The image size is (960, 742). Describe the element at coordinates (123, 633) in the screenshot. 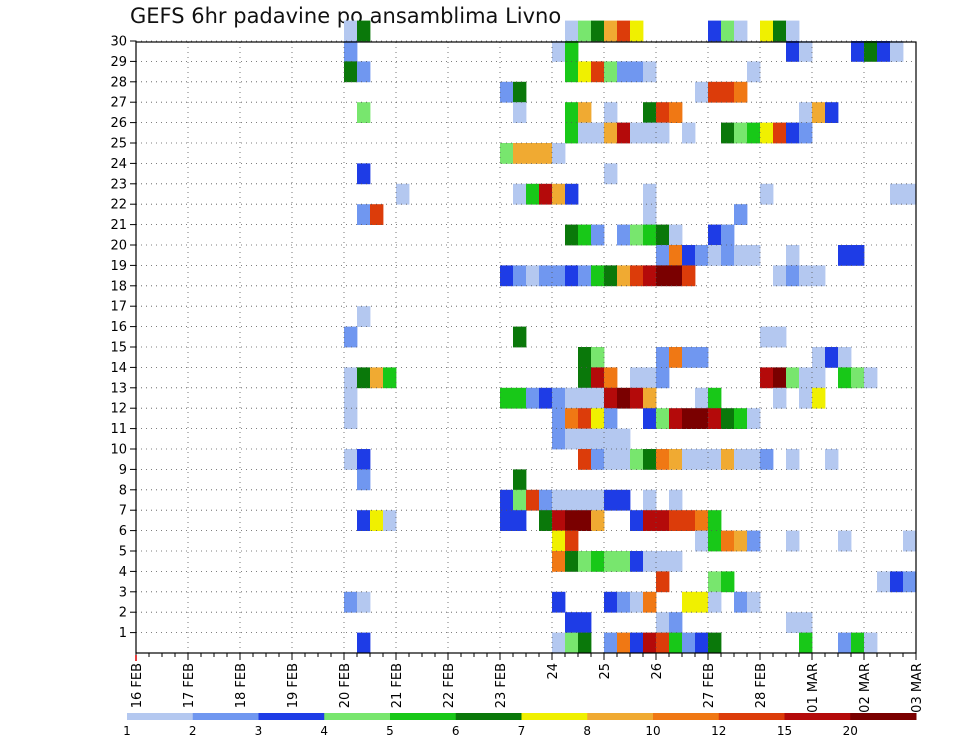

I see `y-tick-label: 1` at that location.